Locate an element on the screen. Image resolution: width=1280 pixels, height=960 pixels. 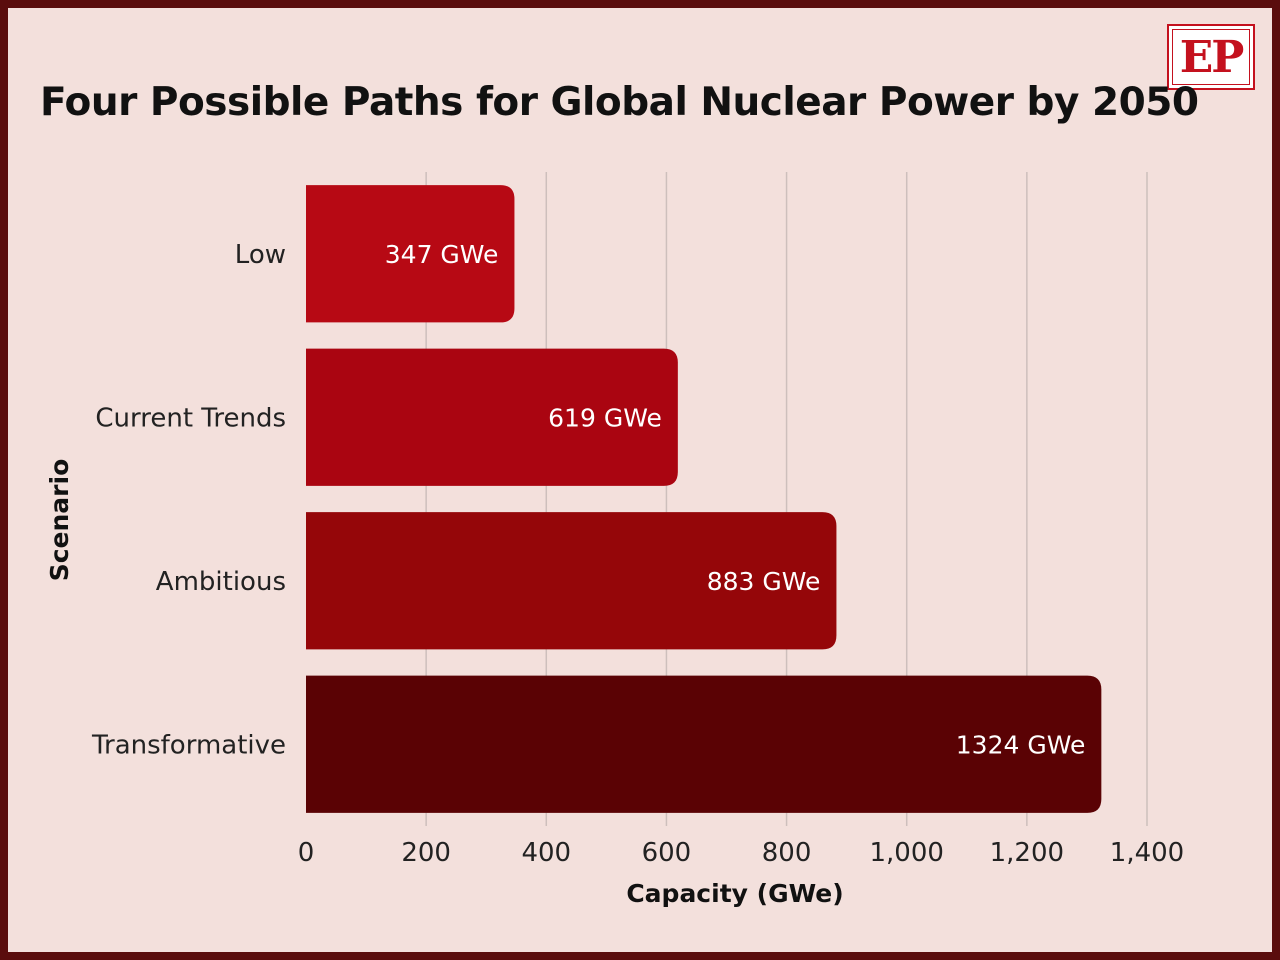
bar-ambitious is located at coordinates (571, 581).